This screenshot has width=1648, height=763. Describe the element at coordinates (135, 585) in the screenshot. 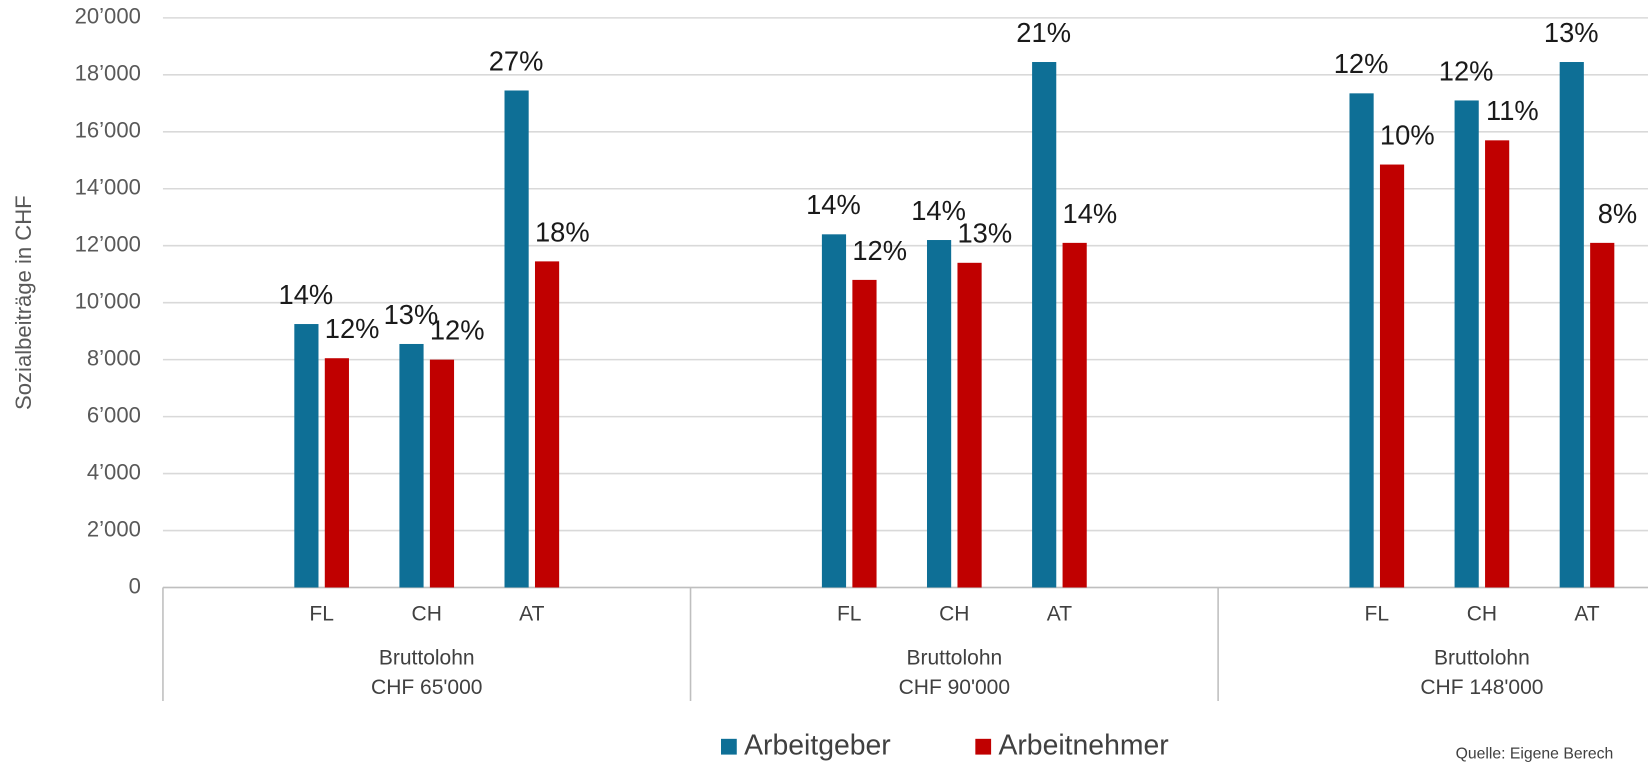

I see `y-tick-label: 0` at that location.